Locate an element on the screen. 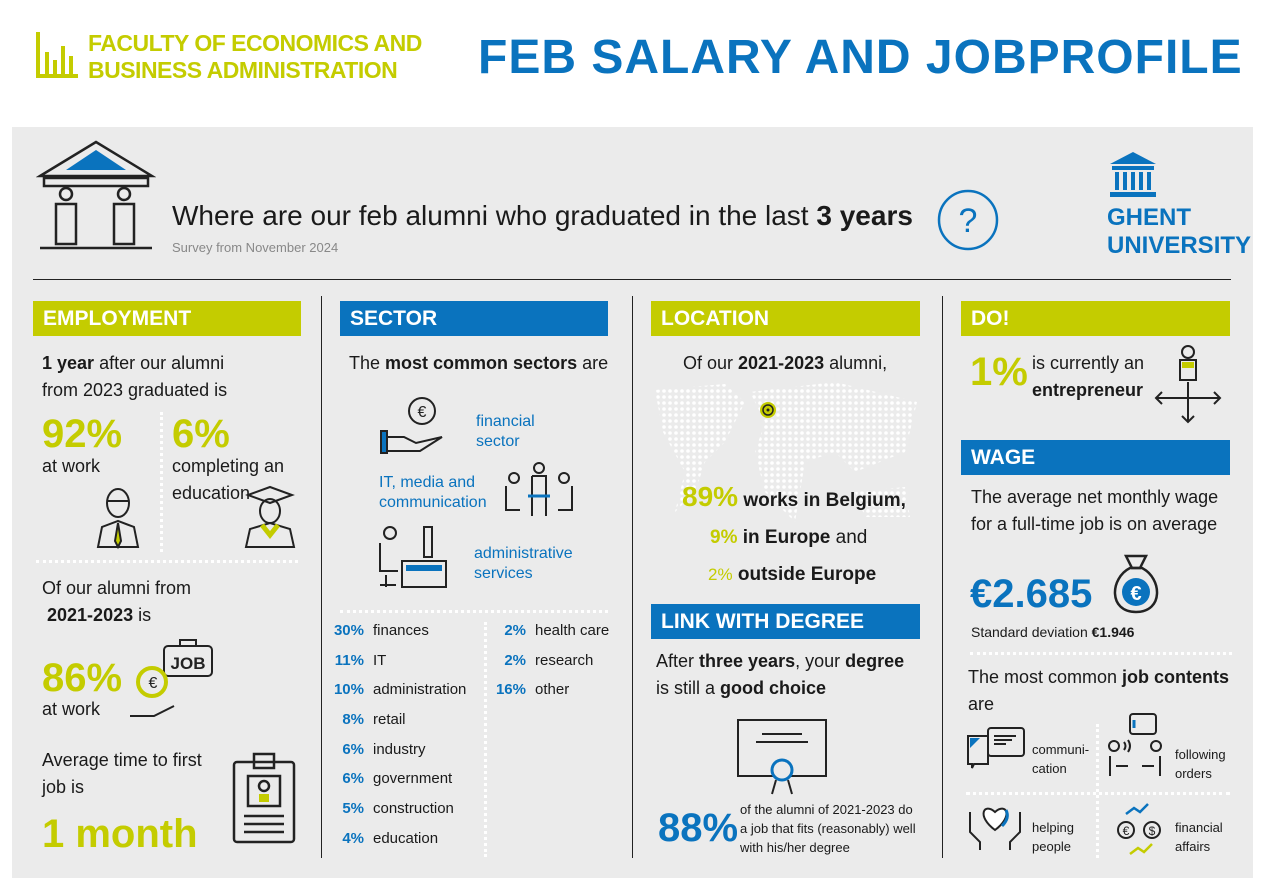 The width and height of the screenshot is (1265, 878). sector-list-right: 2% health care 2% research 16% other is located at coordinates (550, 666).